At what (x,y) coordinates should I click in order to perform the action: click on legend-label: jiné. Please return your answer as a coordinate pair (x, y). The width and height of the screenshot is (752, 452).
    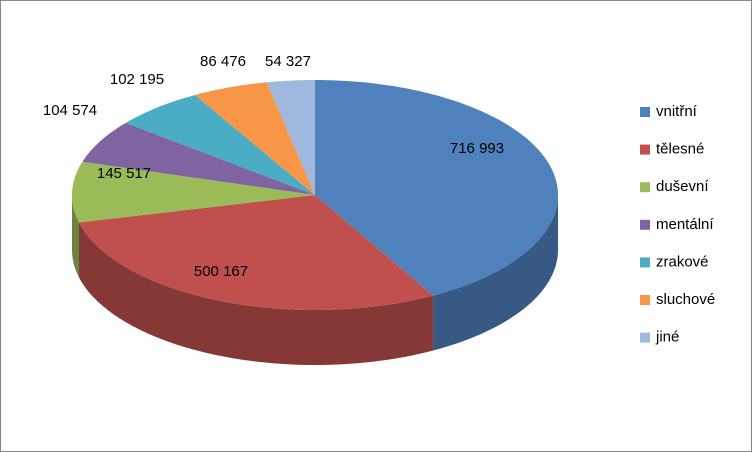
    Looking at the image, I should click on (667, 337).